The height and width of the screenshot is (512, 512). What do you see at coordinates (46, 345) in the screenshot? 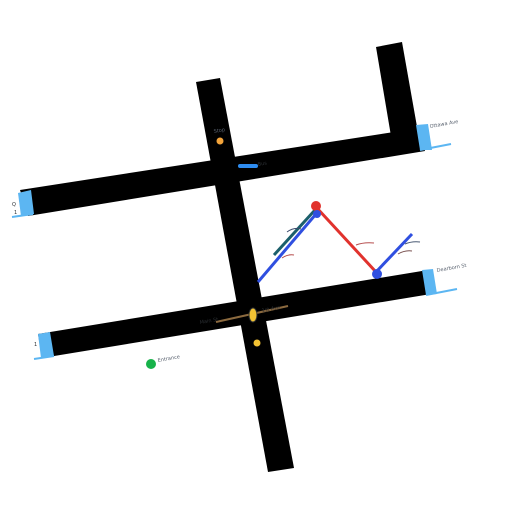
I see `cap-left-bottom` at bounding box center [46, 345].